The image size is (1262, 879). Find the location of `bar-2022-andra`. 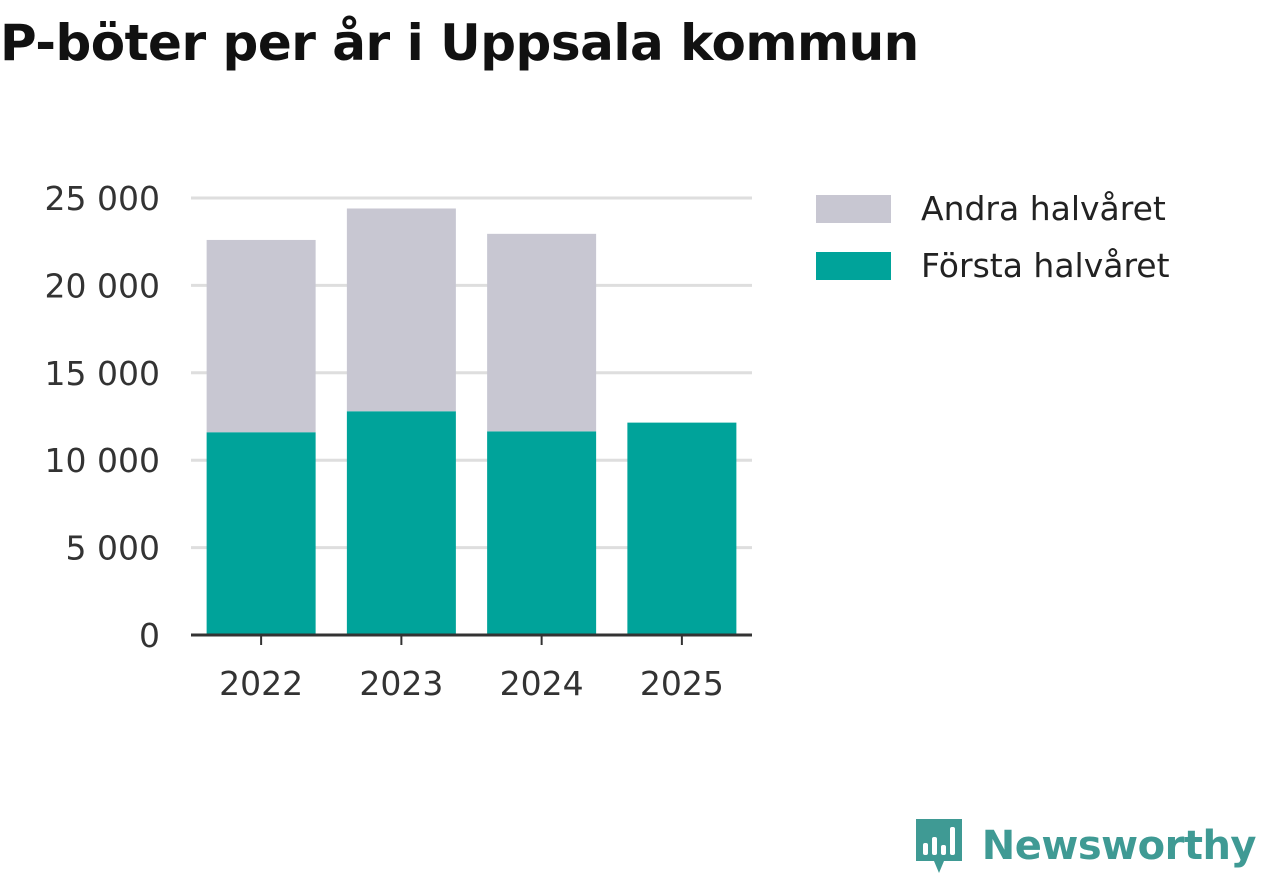

bar-2022-andra is located at coordinates (261, 336).